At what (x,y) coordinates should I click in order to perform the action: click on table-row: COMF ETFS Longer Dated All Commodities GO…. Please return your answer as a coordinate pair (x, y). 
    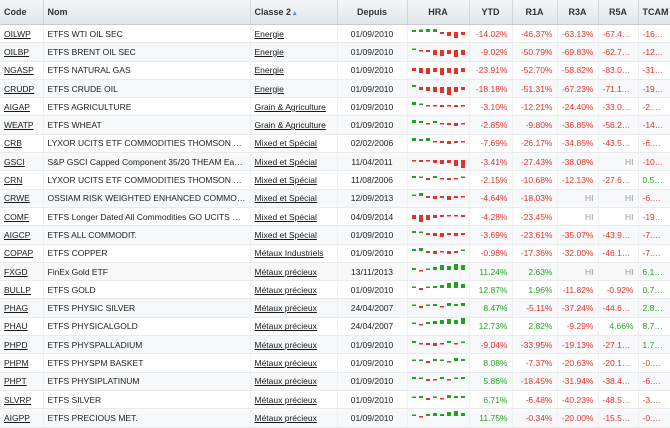
    Looking at the image, I should click on (335, 217).